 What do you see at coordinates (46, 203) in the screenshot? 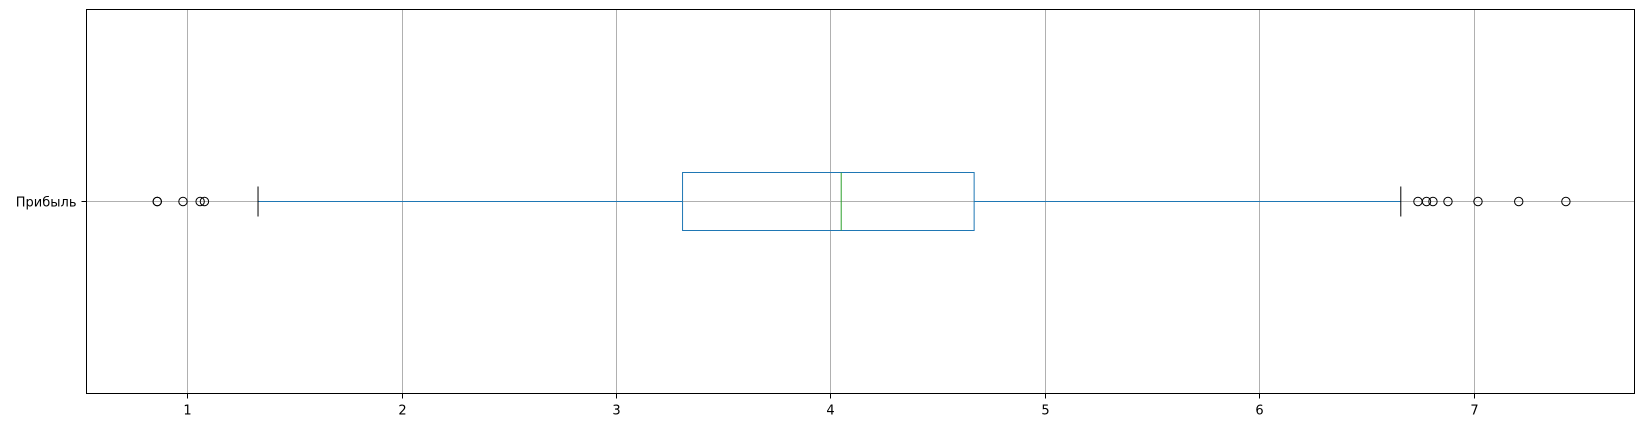
I see `category-label: Прибыль` at bounding box center [46, 203].